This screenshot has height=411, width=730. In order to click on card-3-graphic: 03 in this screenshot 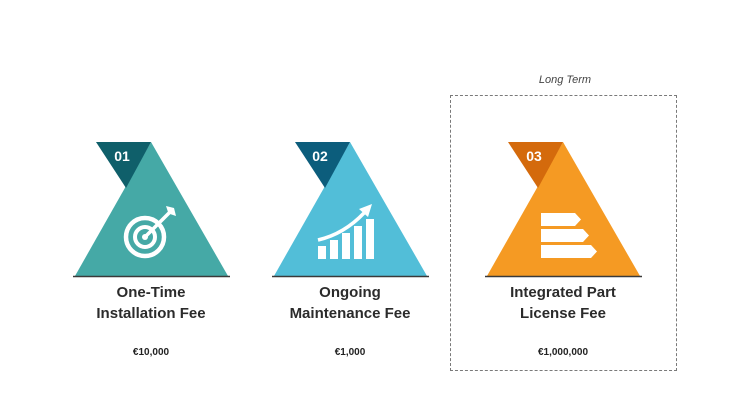, I will do `click(563, 210)`.